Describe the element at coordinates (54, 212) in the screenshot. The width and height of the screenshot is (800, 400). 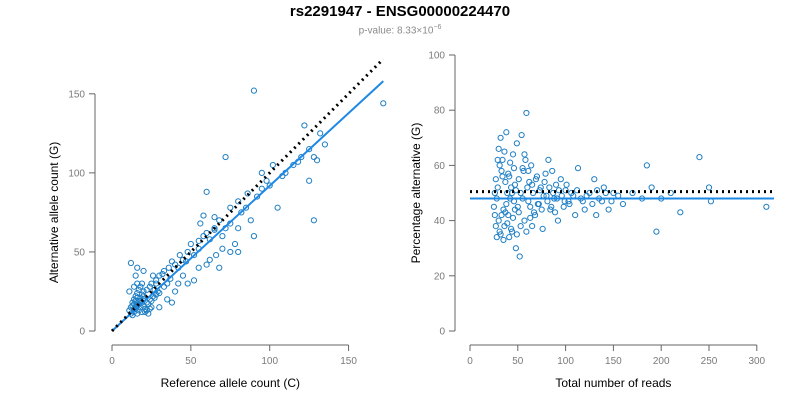
I see `left-y-axis-title: Alternative allele count (G)` at that location.